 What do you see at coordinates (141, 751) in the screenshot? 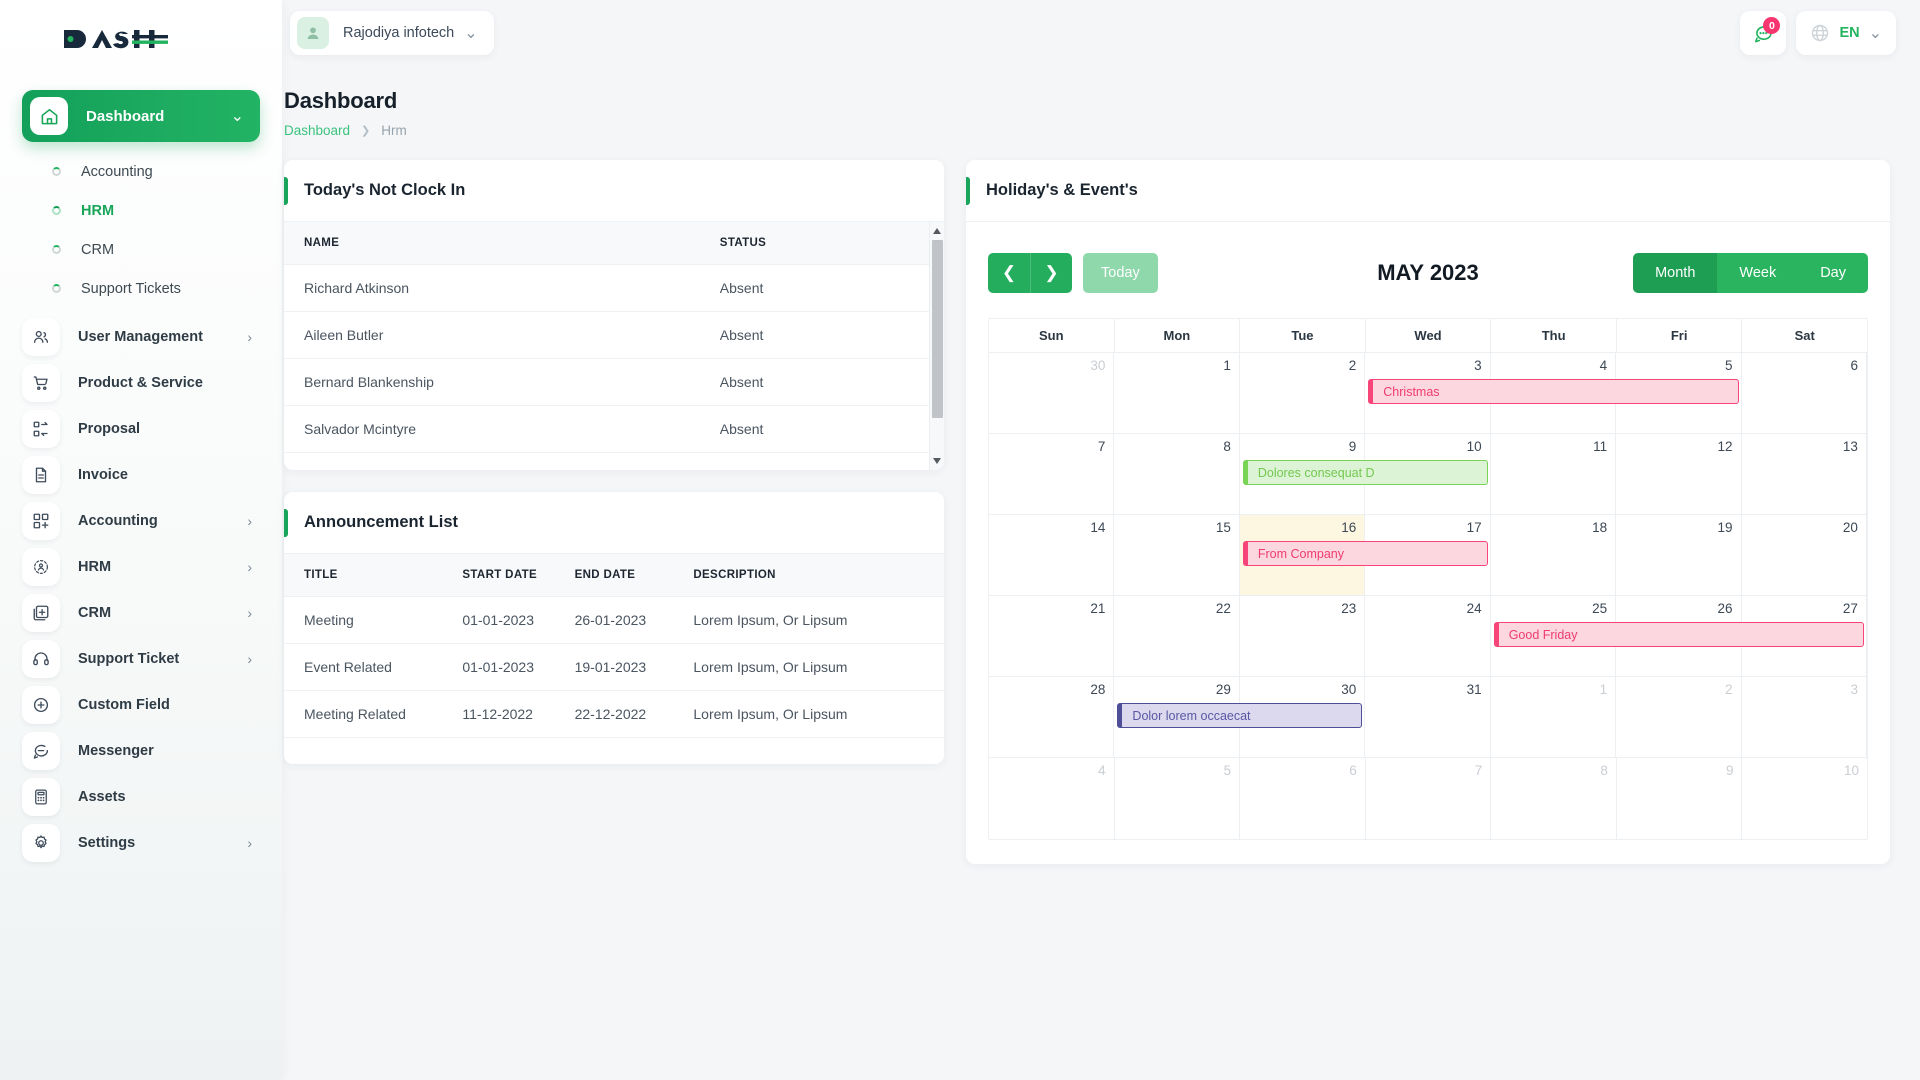
I see `sidebar-item-messenger: Messenger` at bounding box center [141, 751].